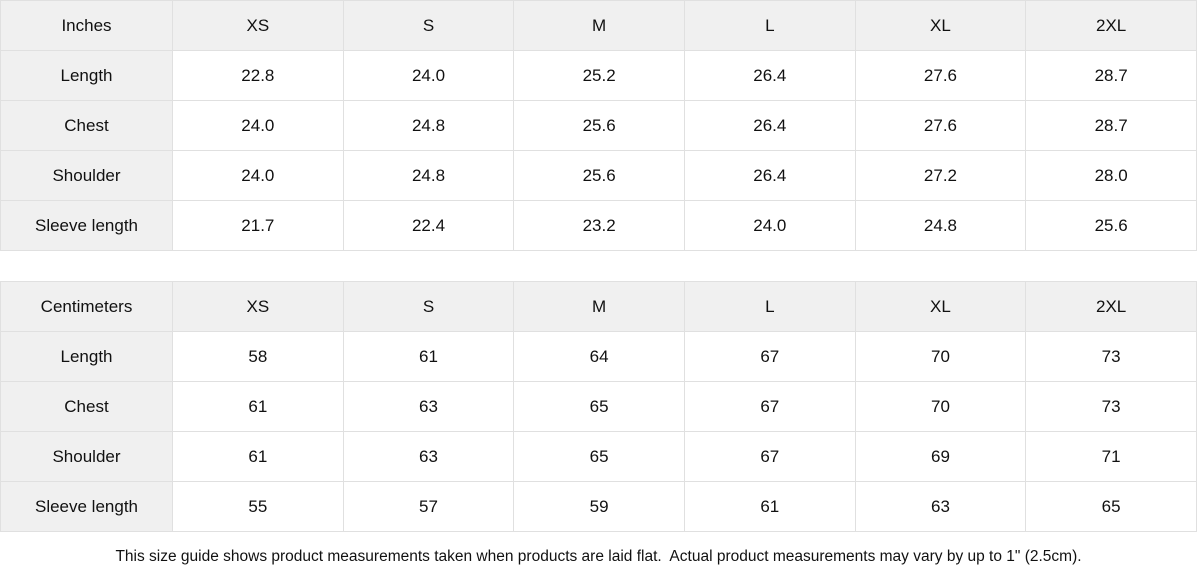 This screenshot has width=1197, height=580. I want to click on measurement-cell: 69, so click(940, 456).